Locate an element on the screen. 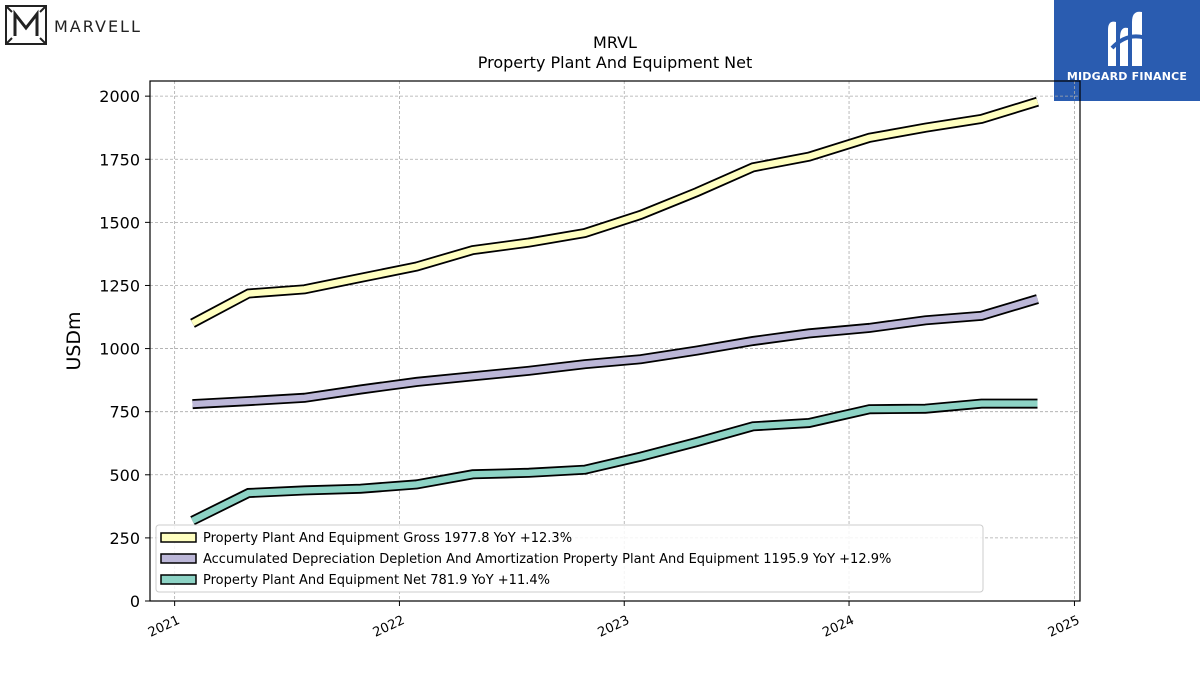  y-tick-label: 250 is located at coordinates (124, 538).